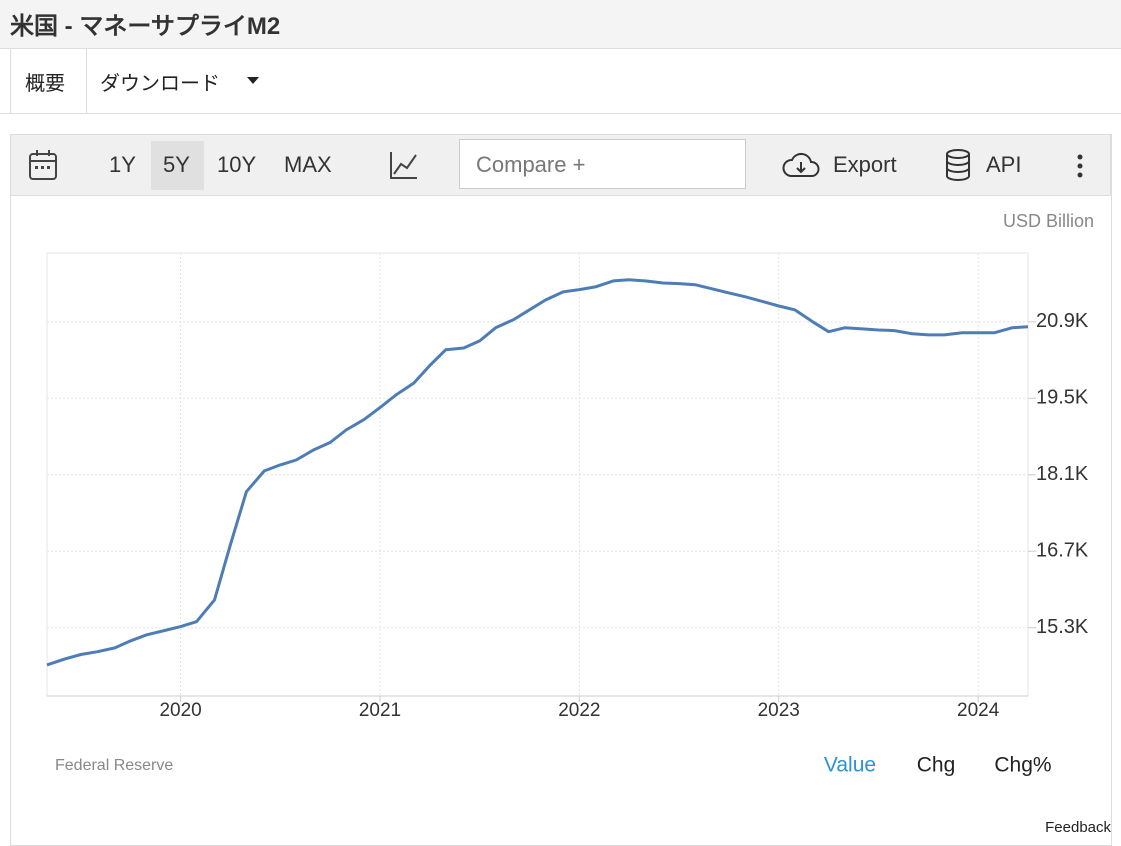 Image resolution: width=1121 pixels, height=846 pixels. I want to click on y-tick-label: 19.5K, so click(1062, 398).